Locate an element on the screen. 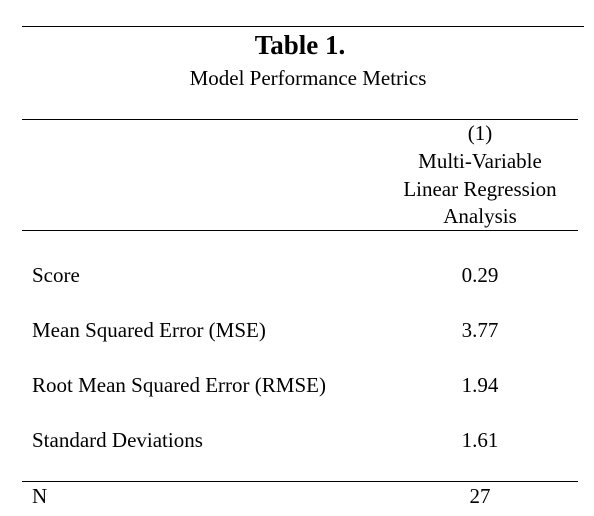 This screenshot has height=516, width=594. row-value: 1.61 is located at coordinates (480, 440).